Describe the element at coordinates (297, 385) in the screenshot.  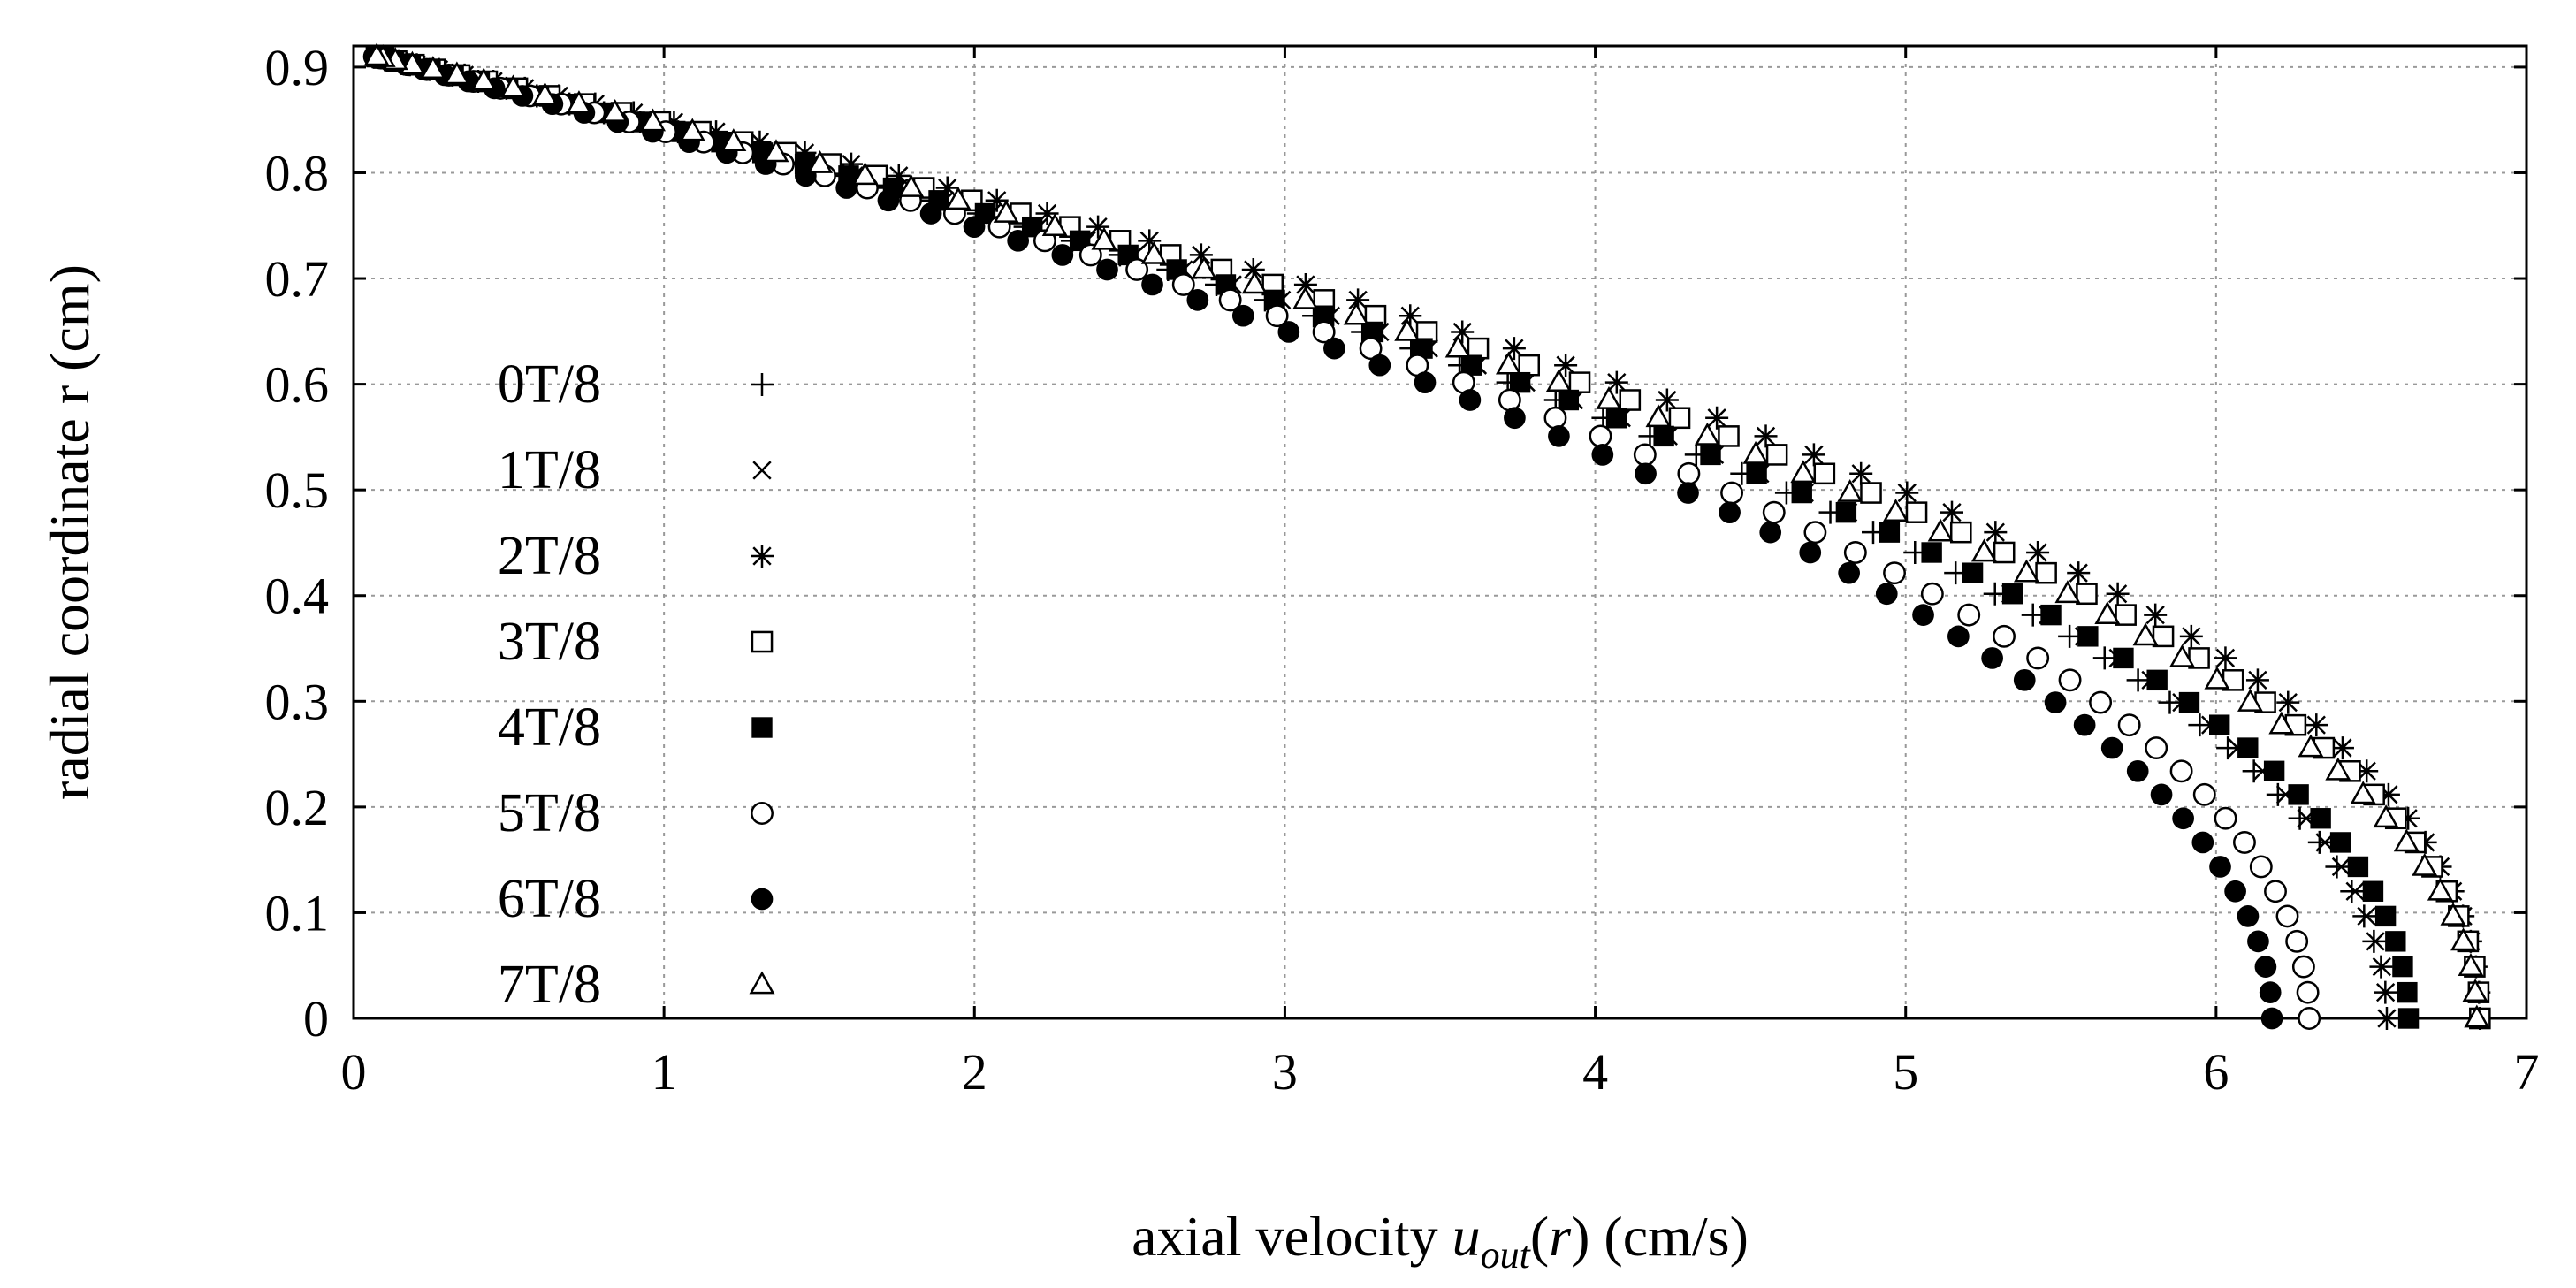
I see `y-tick-label: 0.6` at that location.